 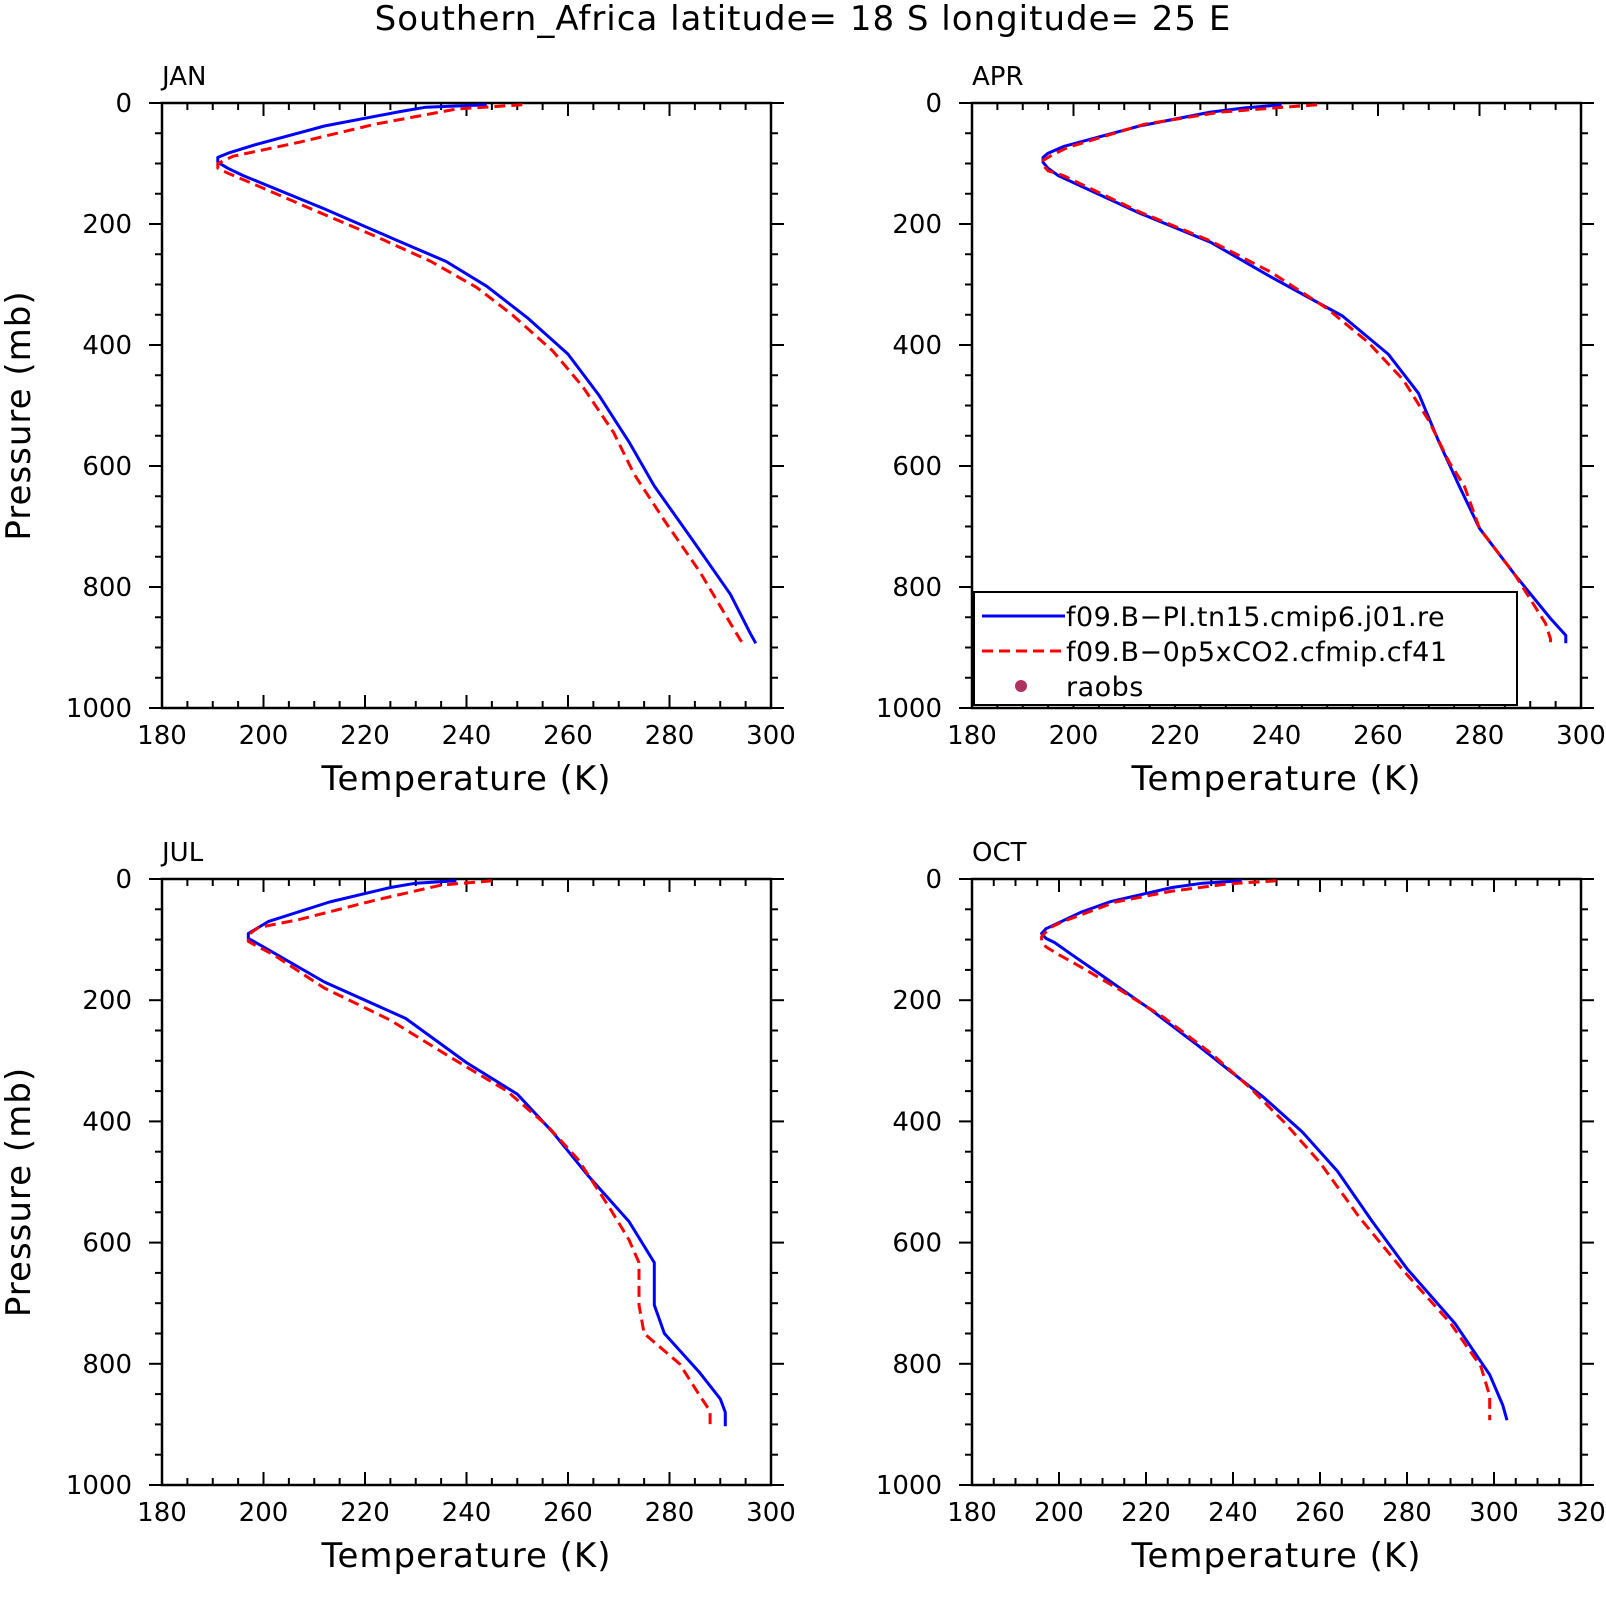 What do you see at coordinates (999, 853) in the screenshot?
I see `panel-label: OCT` at bounding box center [999, 853].